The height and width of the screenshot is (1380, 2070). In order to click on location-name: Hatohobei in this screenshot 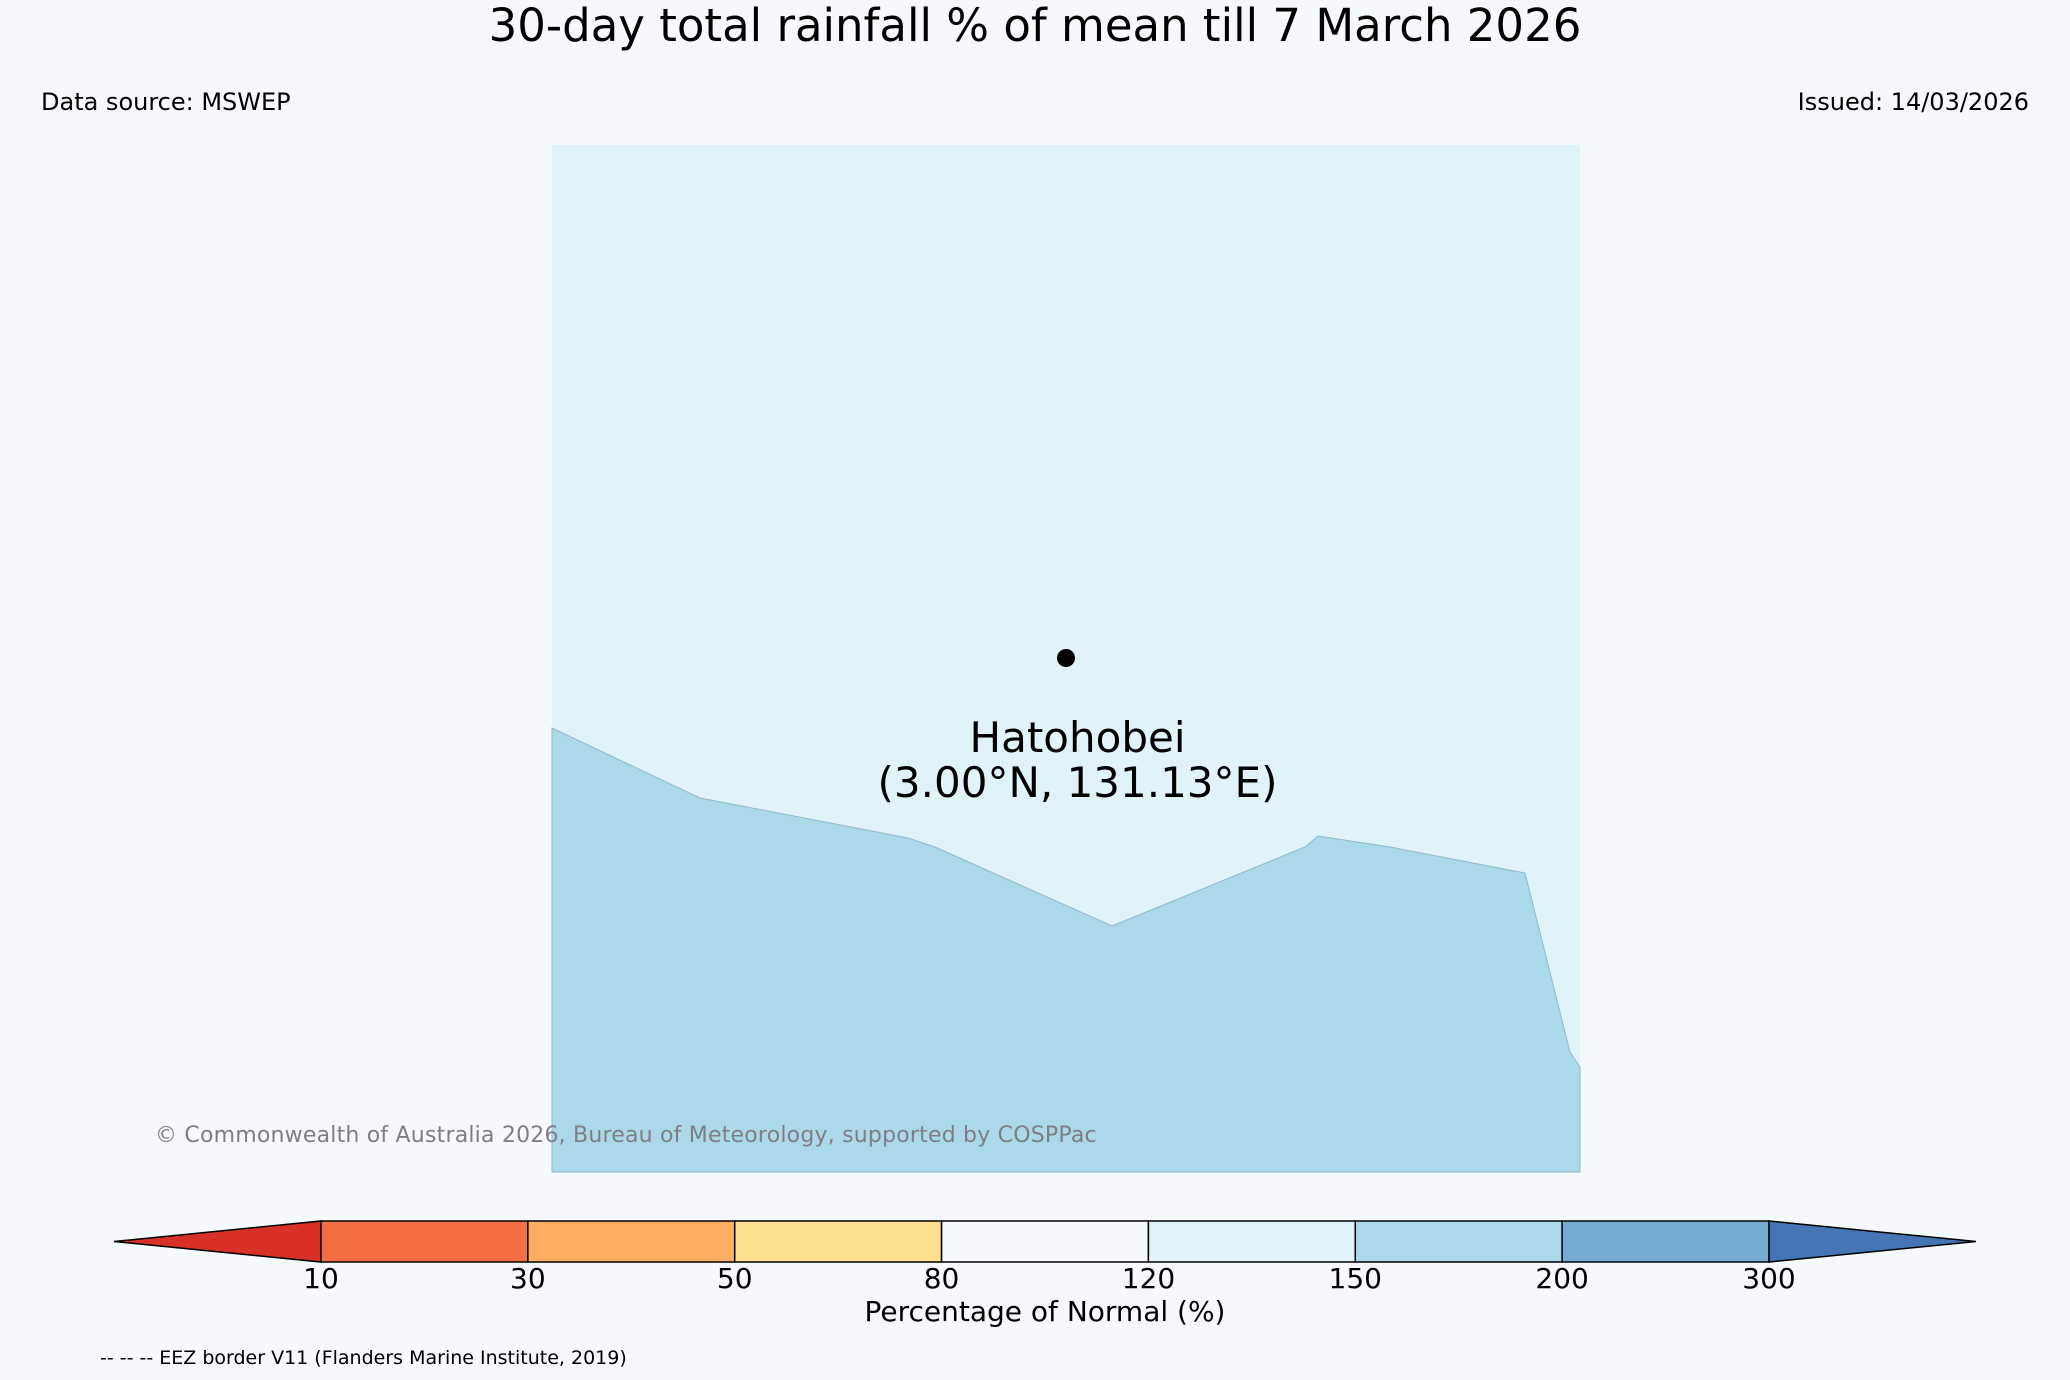, I will do `click(1077, 737)`.